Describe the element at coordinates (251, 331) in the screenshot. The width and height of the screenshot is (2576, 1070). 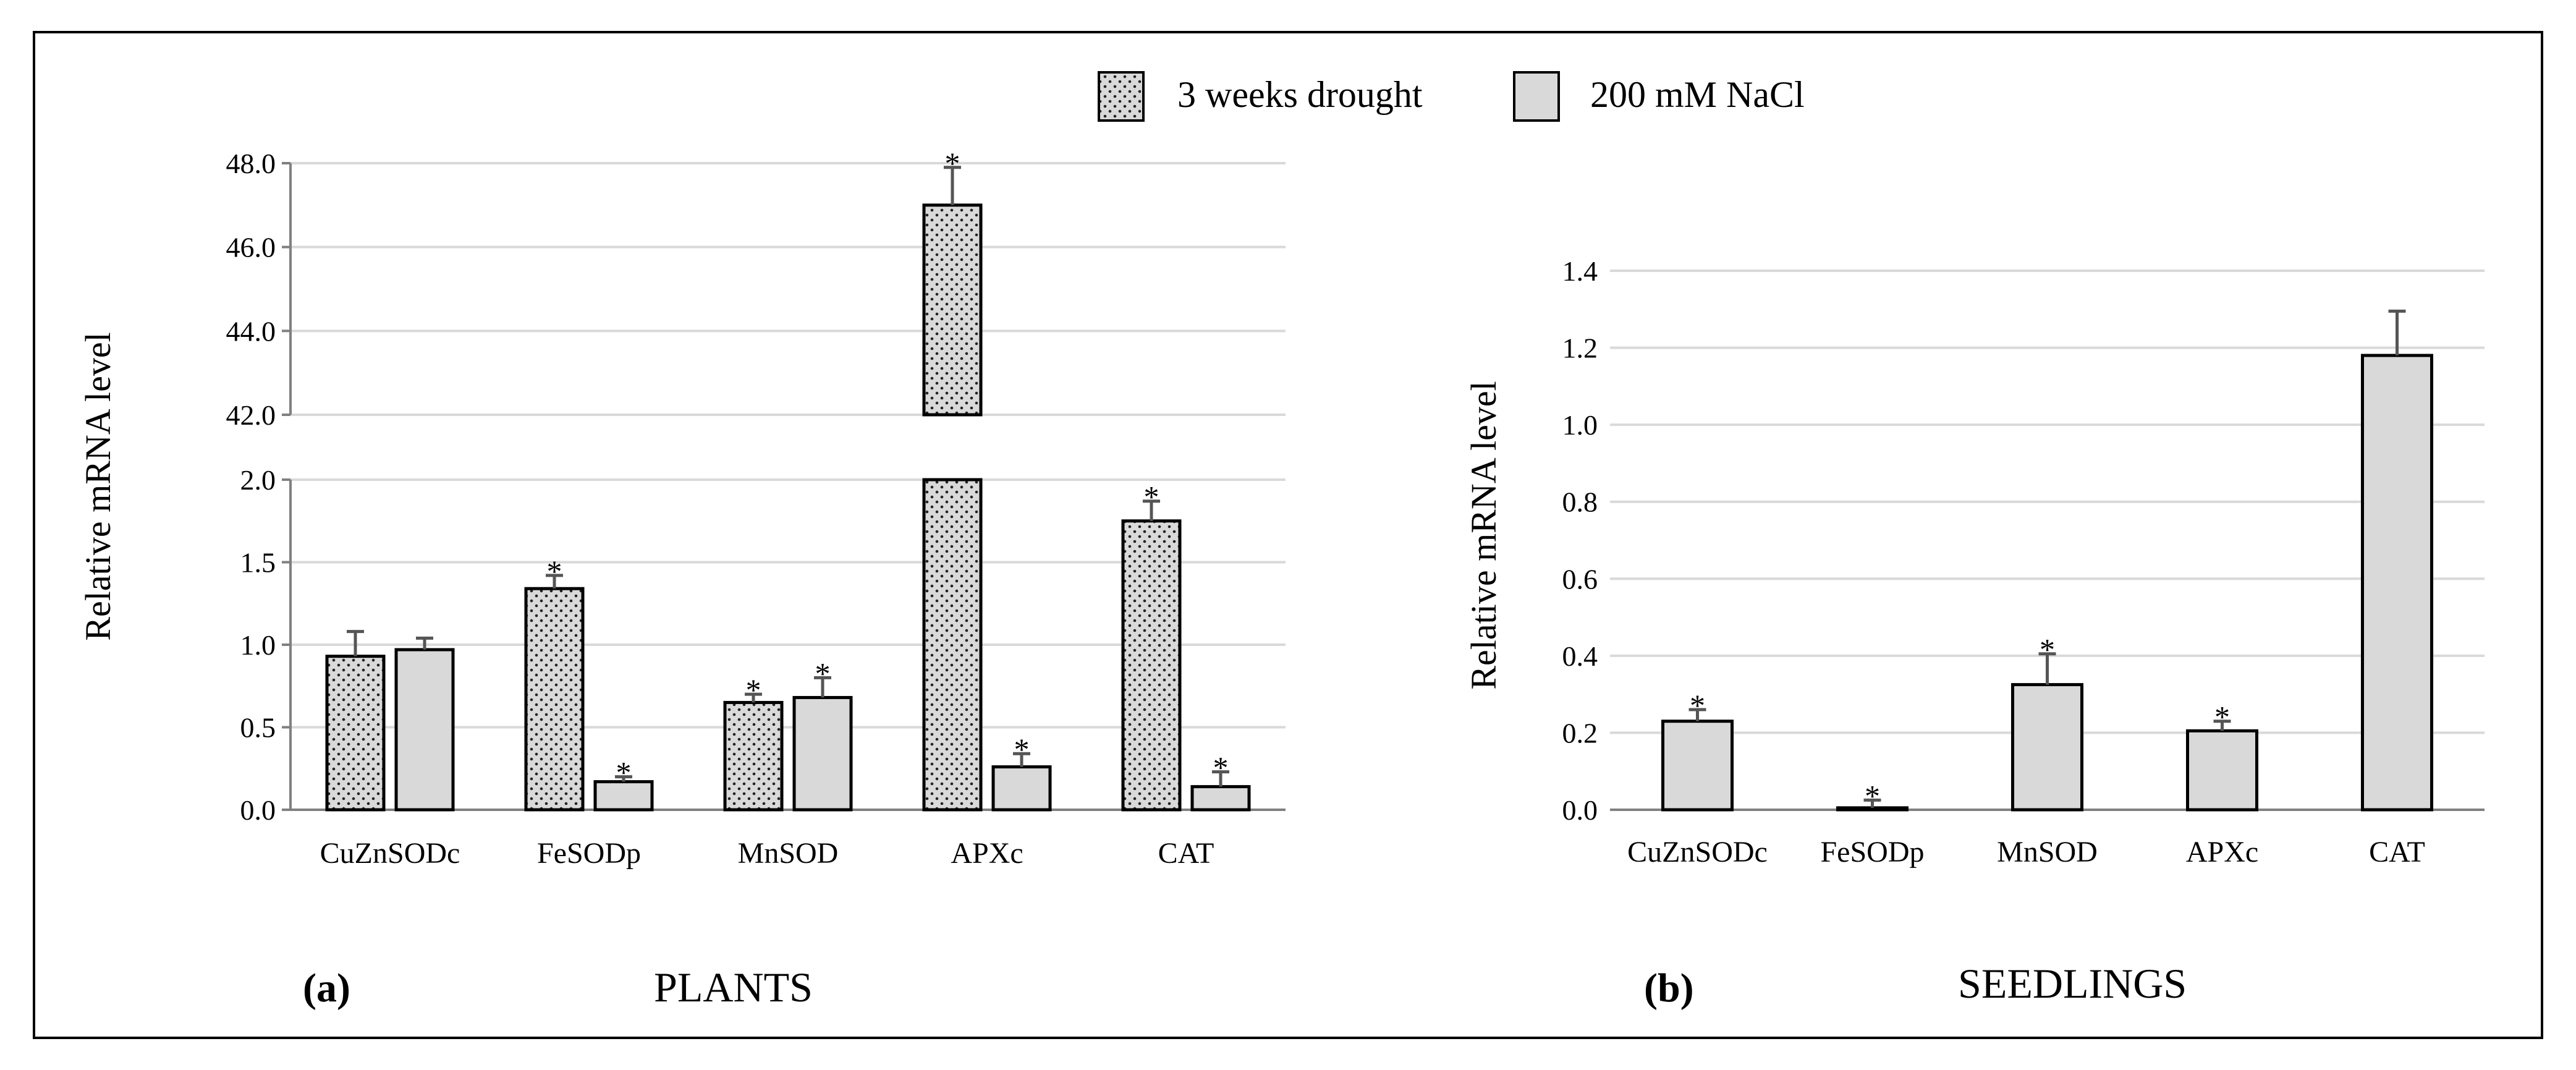
I see `y-tick-label: 44.0` at that location.